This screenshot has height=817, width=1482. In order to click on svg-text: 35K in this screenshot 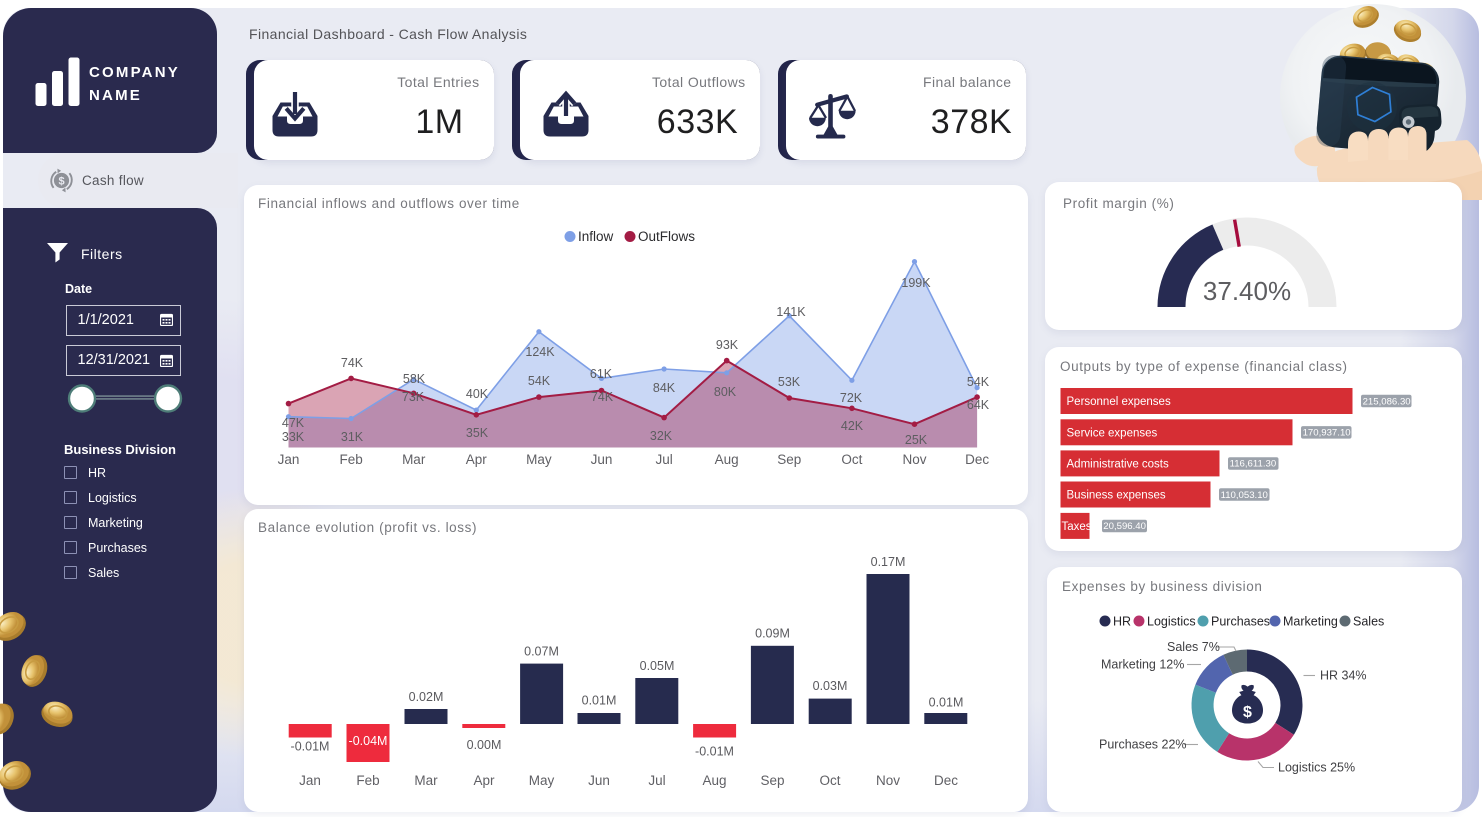, I will do `click(477, 433)`.